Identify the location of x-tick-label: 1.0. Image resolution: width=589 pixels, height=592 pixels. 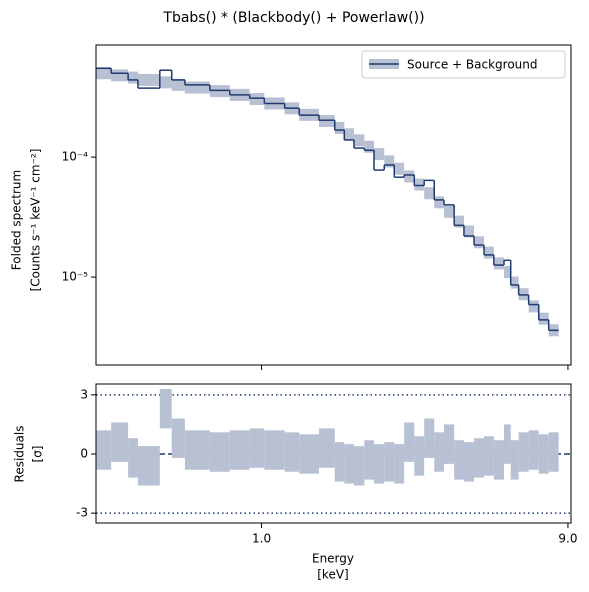
(261, 539).